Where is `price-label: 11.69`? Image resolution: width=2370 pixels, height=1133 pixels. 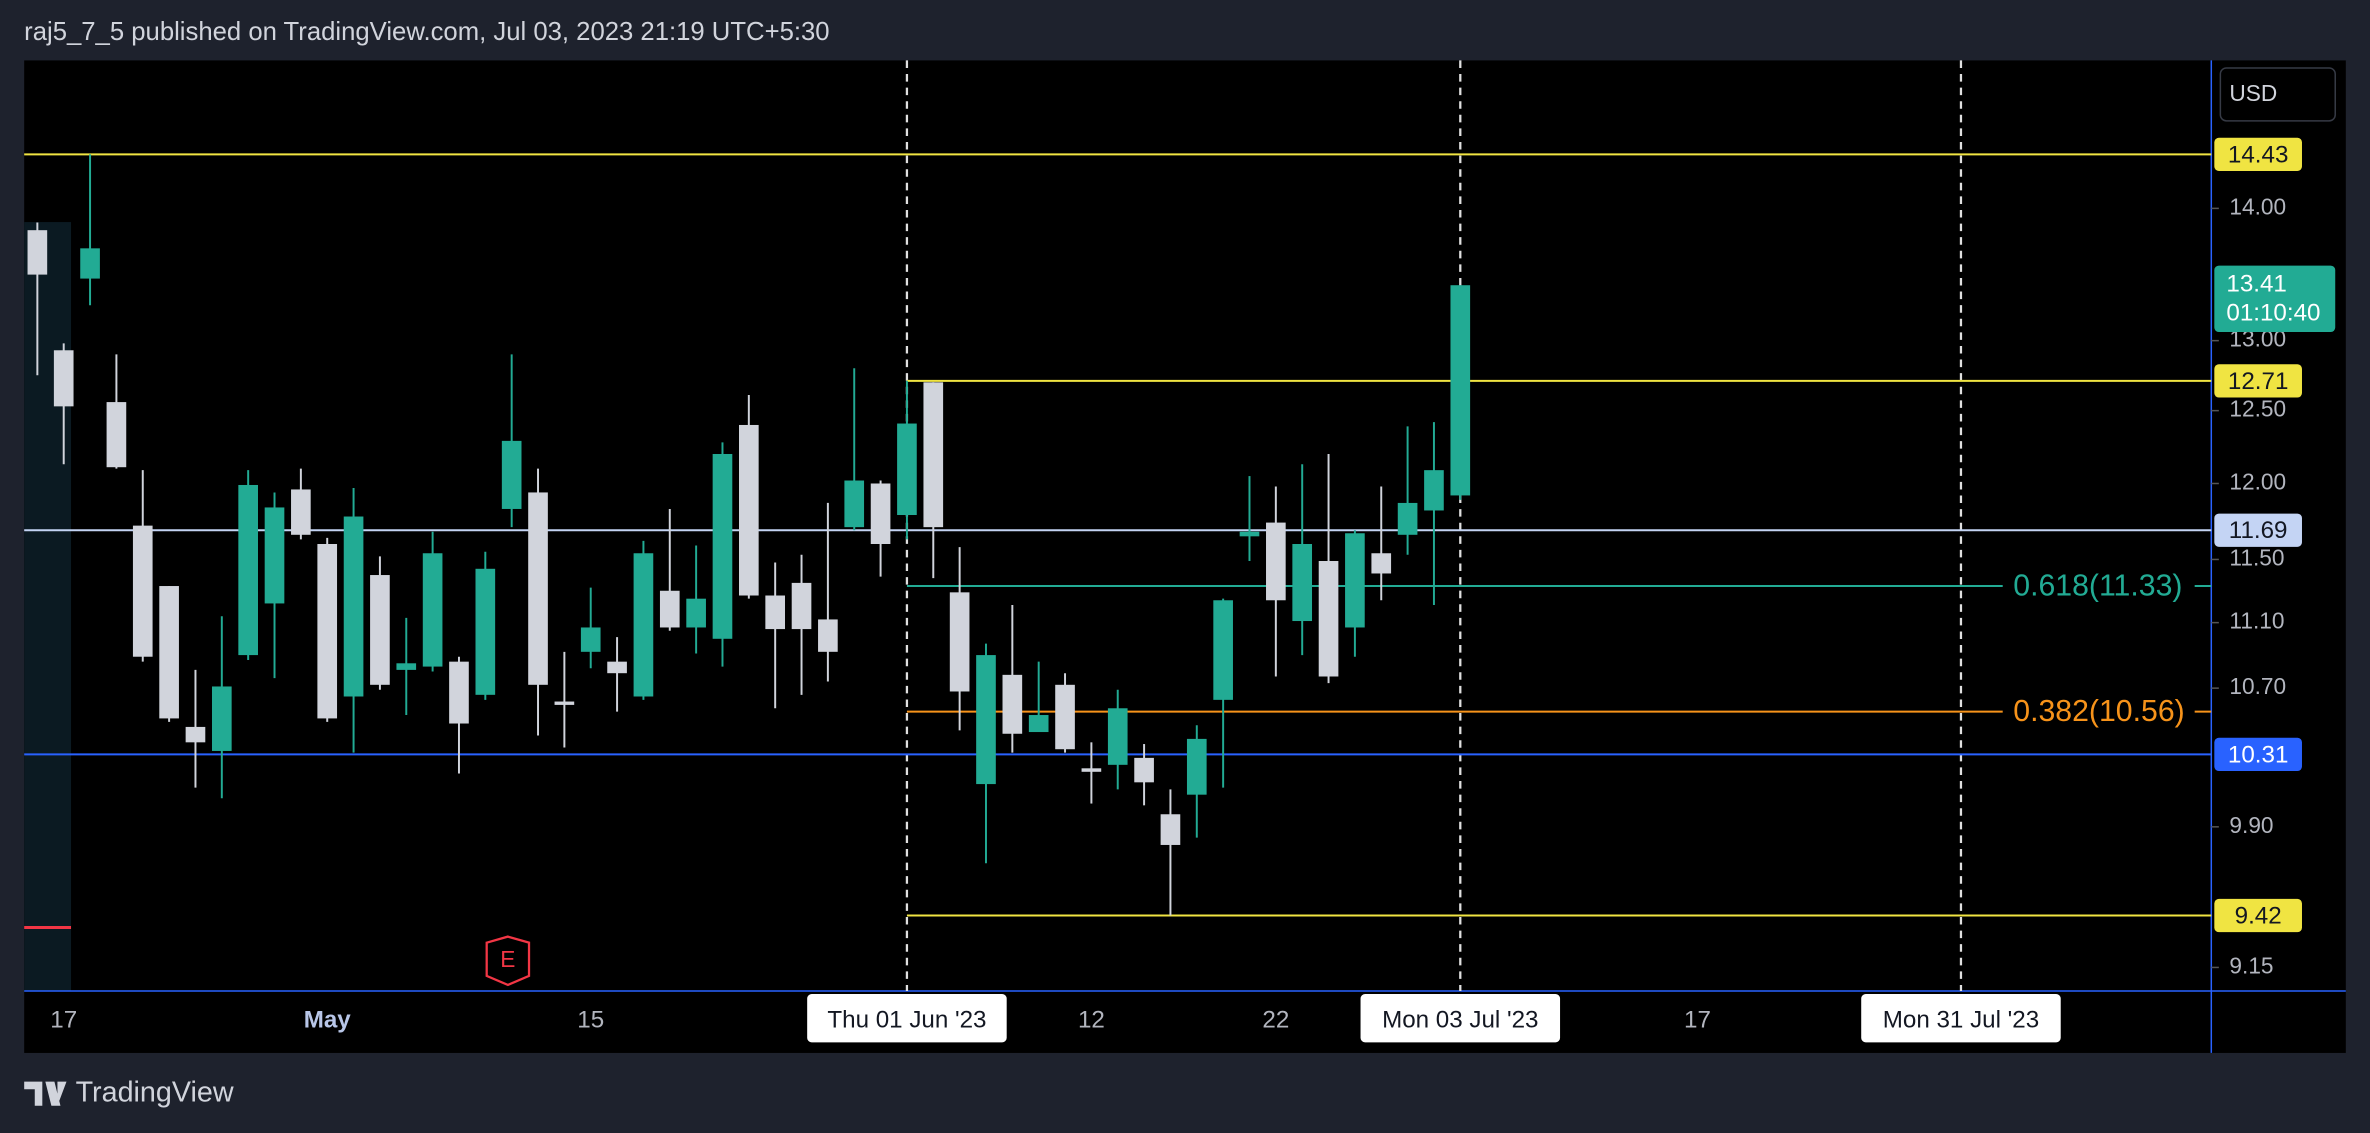 price-label: 11.69 is located at coordinates (2258, 530).